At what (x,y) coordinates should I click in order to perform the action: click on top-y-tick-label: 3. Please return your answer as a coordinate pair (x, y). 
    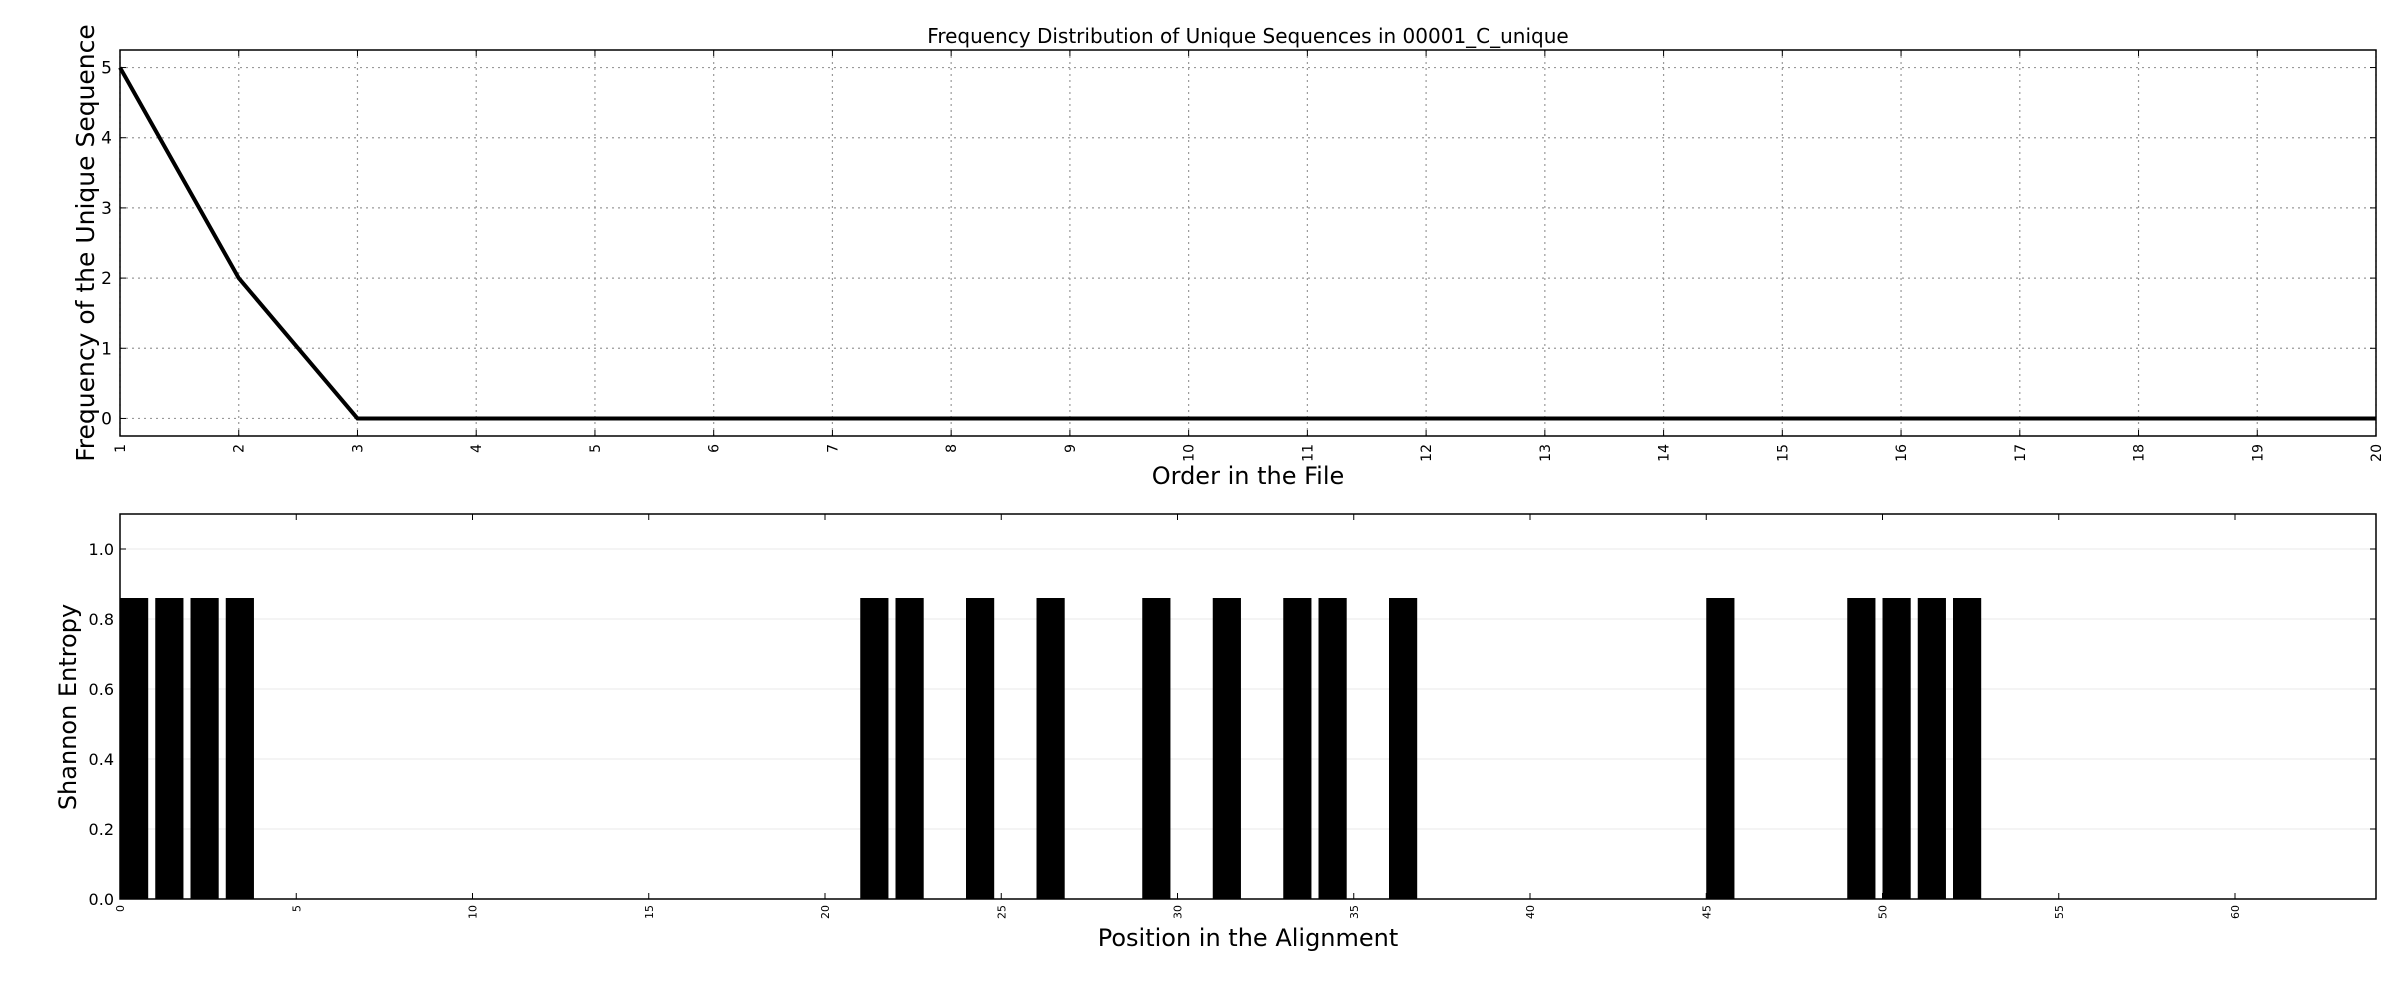
    Looking at the image, I should click on (106, 209).